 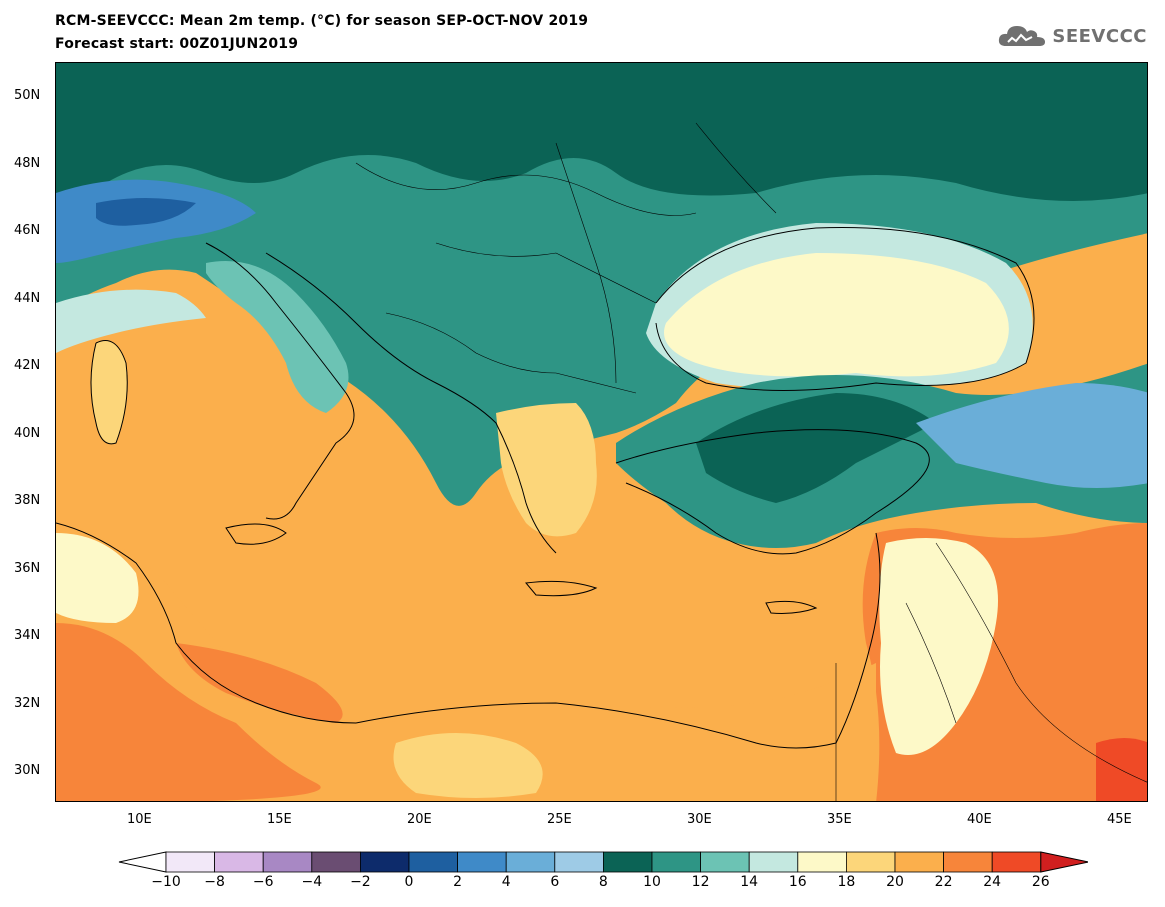 What do you see at coordinates (360, 882) in the screenshot?
I see `colorbar-tick-label: −2` at bounding box center [360, 882].